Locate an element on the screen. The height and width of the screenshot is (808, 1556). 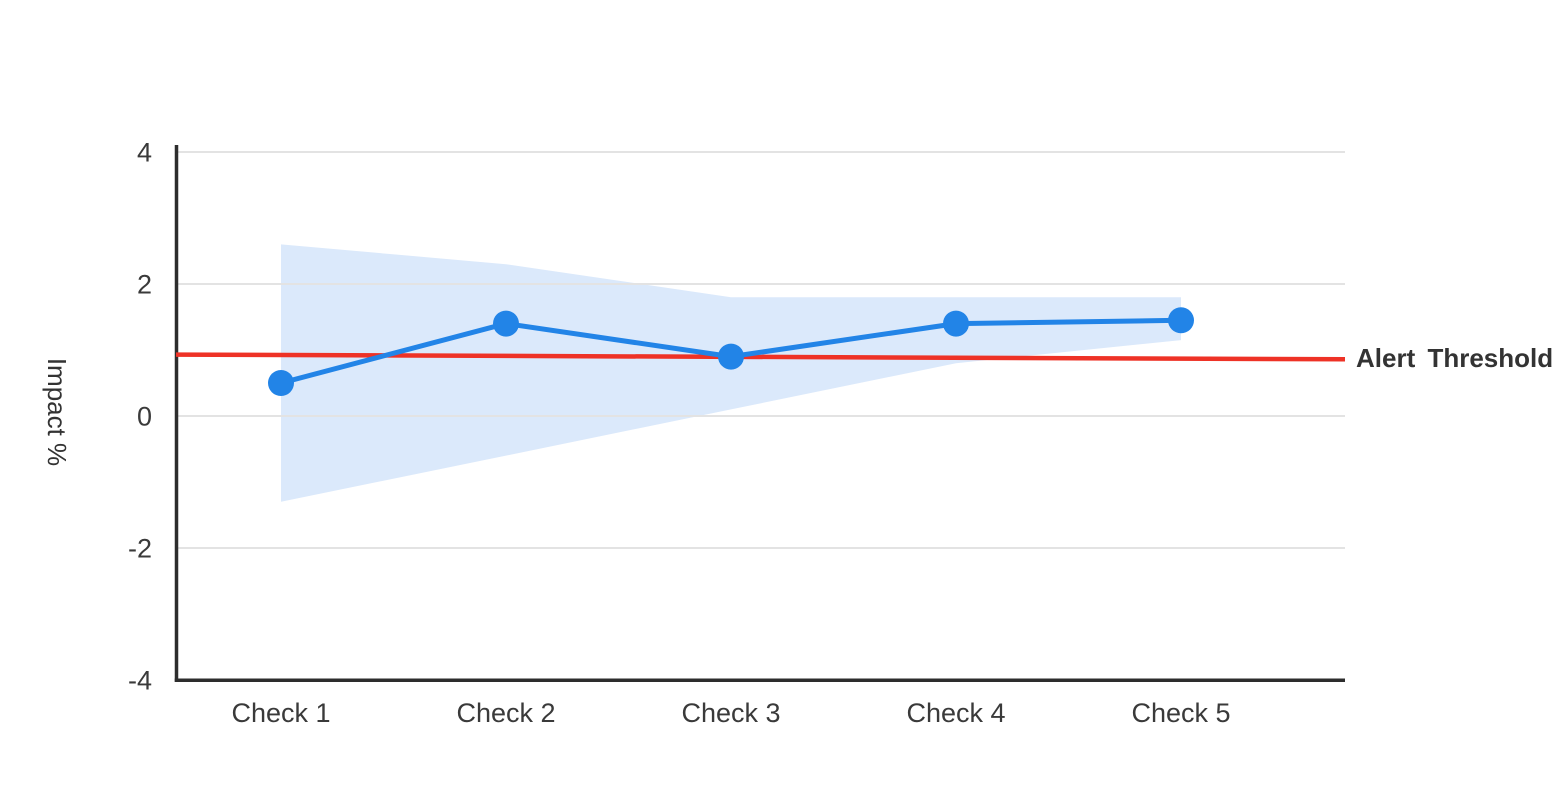
x-tick-label-check-1: Check 1 is located at coordinates (280, 713).